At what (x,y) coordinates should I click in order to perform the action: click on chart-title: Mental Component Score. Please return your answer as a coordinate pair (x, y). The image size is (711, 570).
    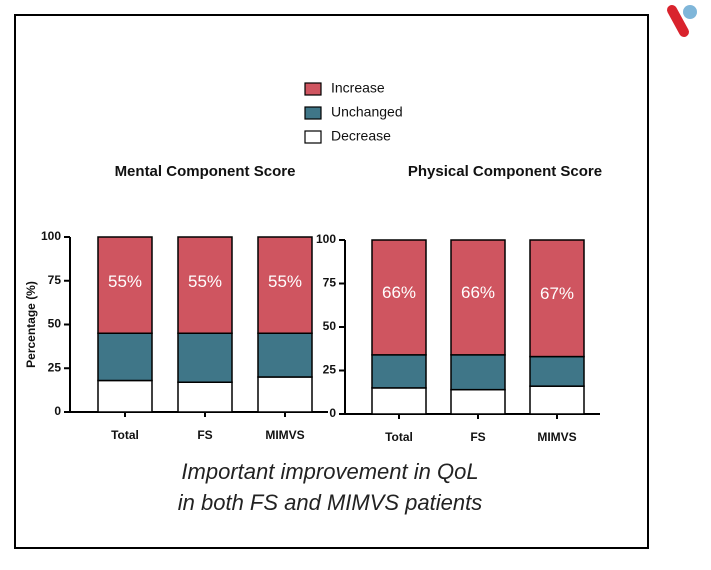
    Looking at the image, I should click on (205, 171).